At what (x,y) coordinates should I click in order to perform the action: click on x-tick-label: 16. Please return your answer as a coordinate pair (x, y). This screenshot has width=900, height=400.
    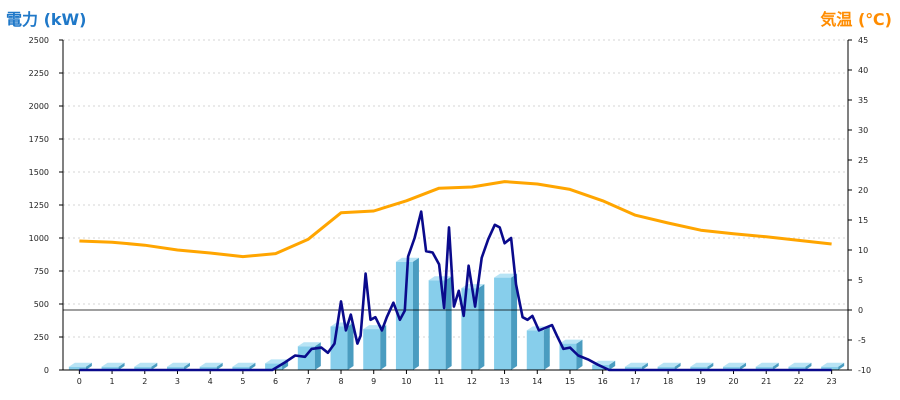
    Looking at the image, I should click on (603, 381).